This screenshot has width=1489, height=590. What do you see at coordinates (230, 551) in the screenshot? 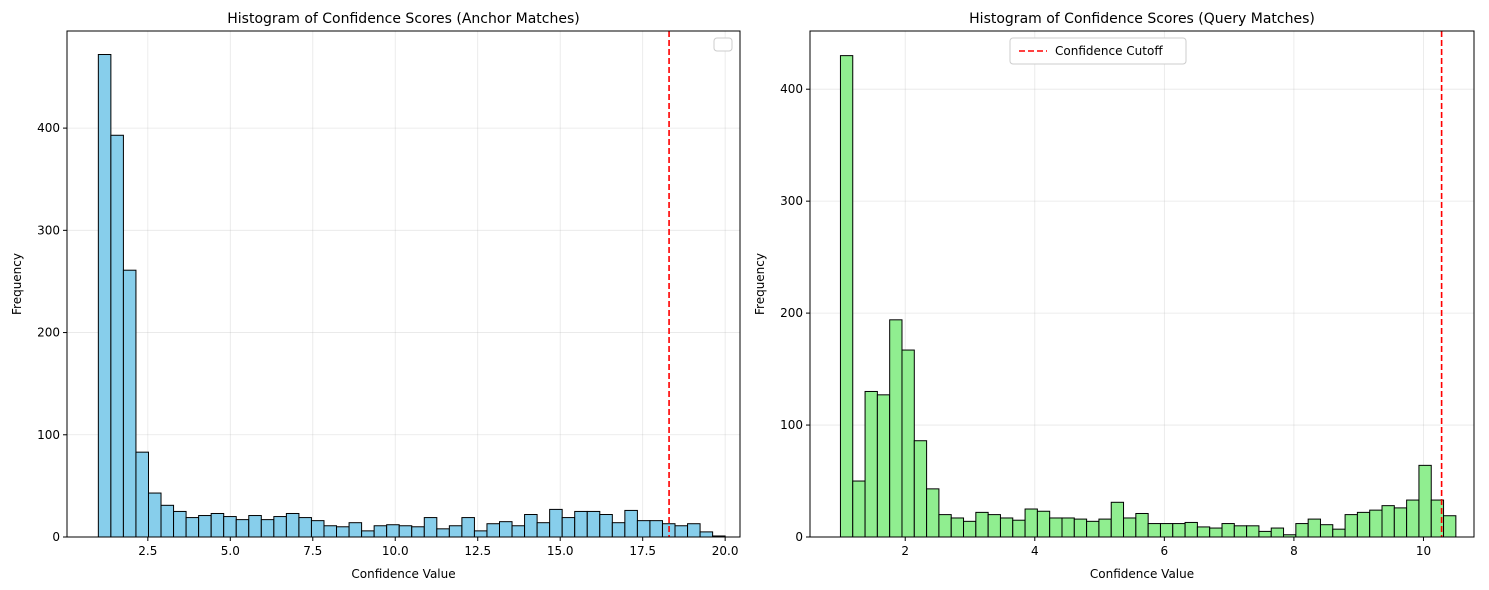
I see `anchor-x-tick-label-1: 5.0` at bounding box center [230, 551].